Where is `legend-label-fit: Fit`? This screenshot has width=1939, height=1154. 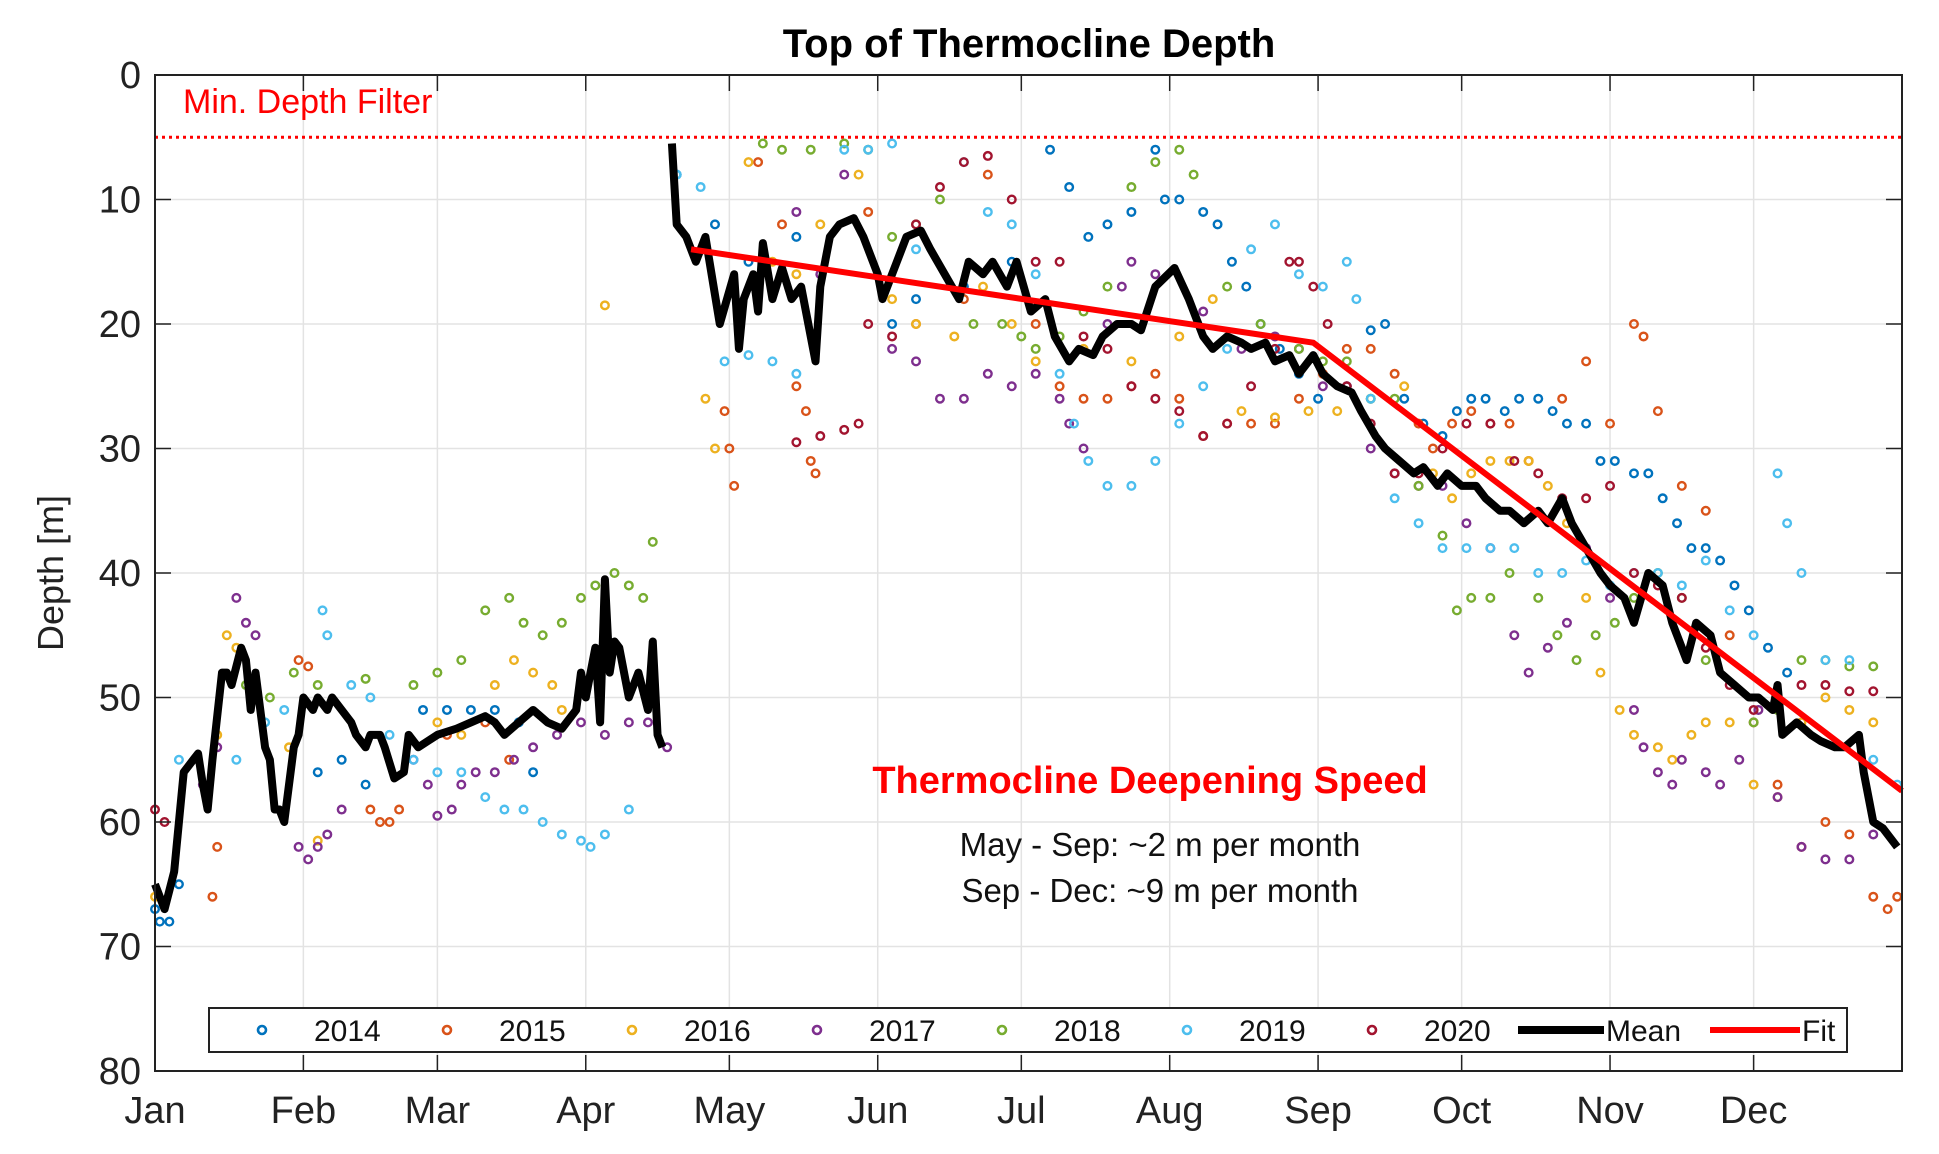
legend-label-fit: Fit is located at coordinates (1819, 1031).